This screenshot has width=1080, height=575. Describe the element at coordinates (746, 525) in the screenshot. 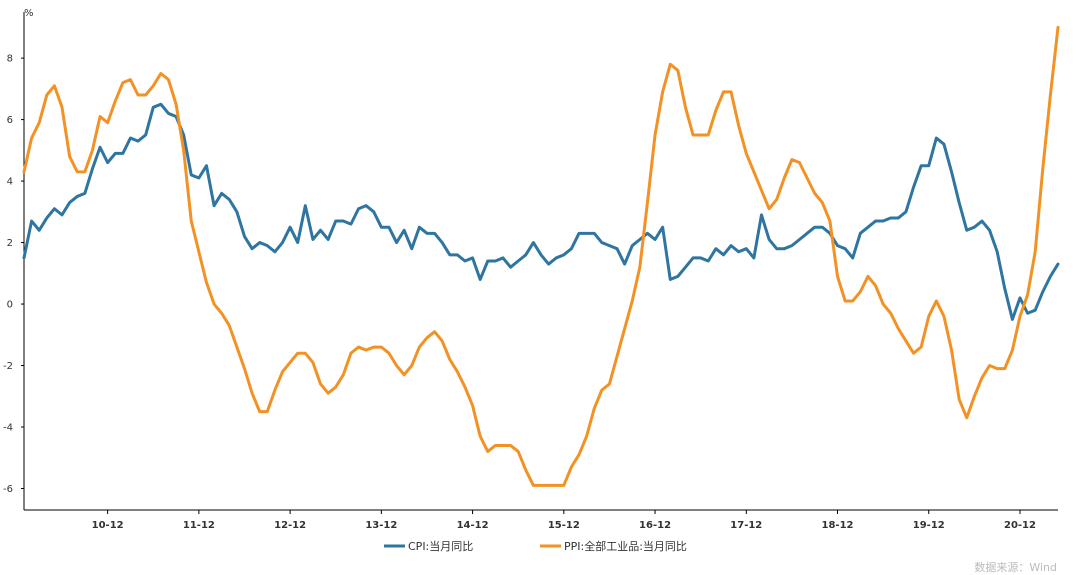

I see `x-tick-label: 17-12` at that location.